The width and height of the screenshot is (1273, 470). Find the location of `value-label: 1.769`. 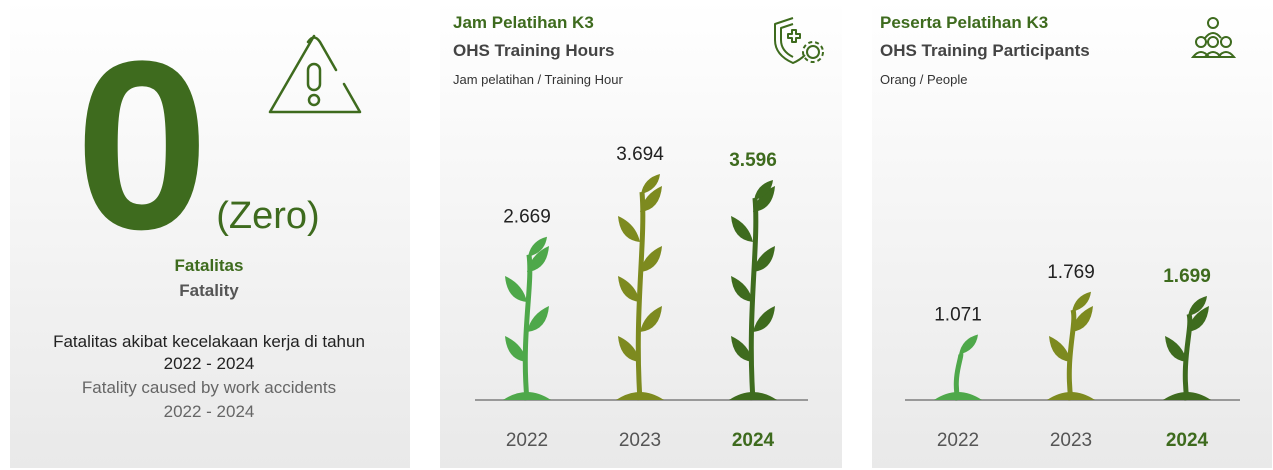

value-label: 1.769 is located at coordinates (1071, 272).